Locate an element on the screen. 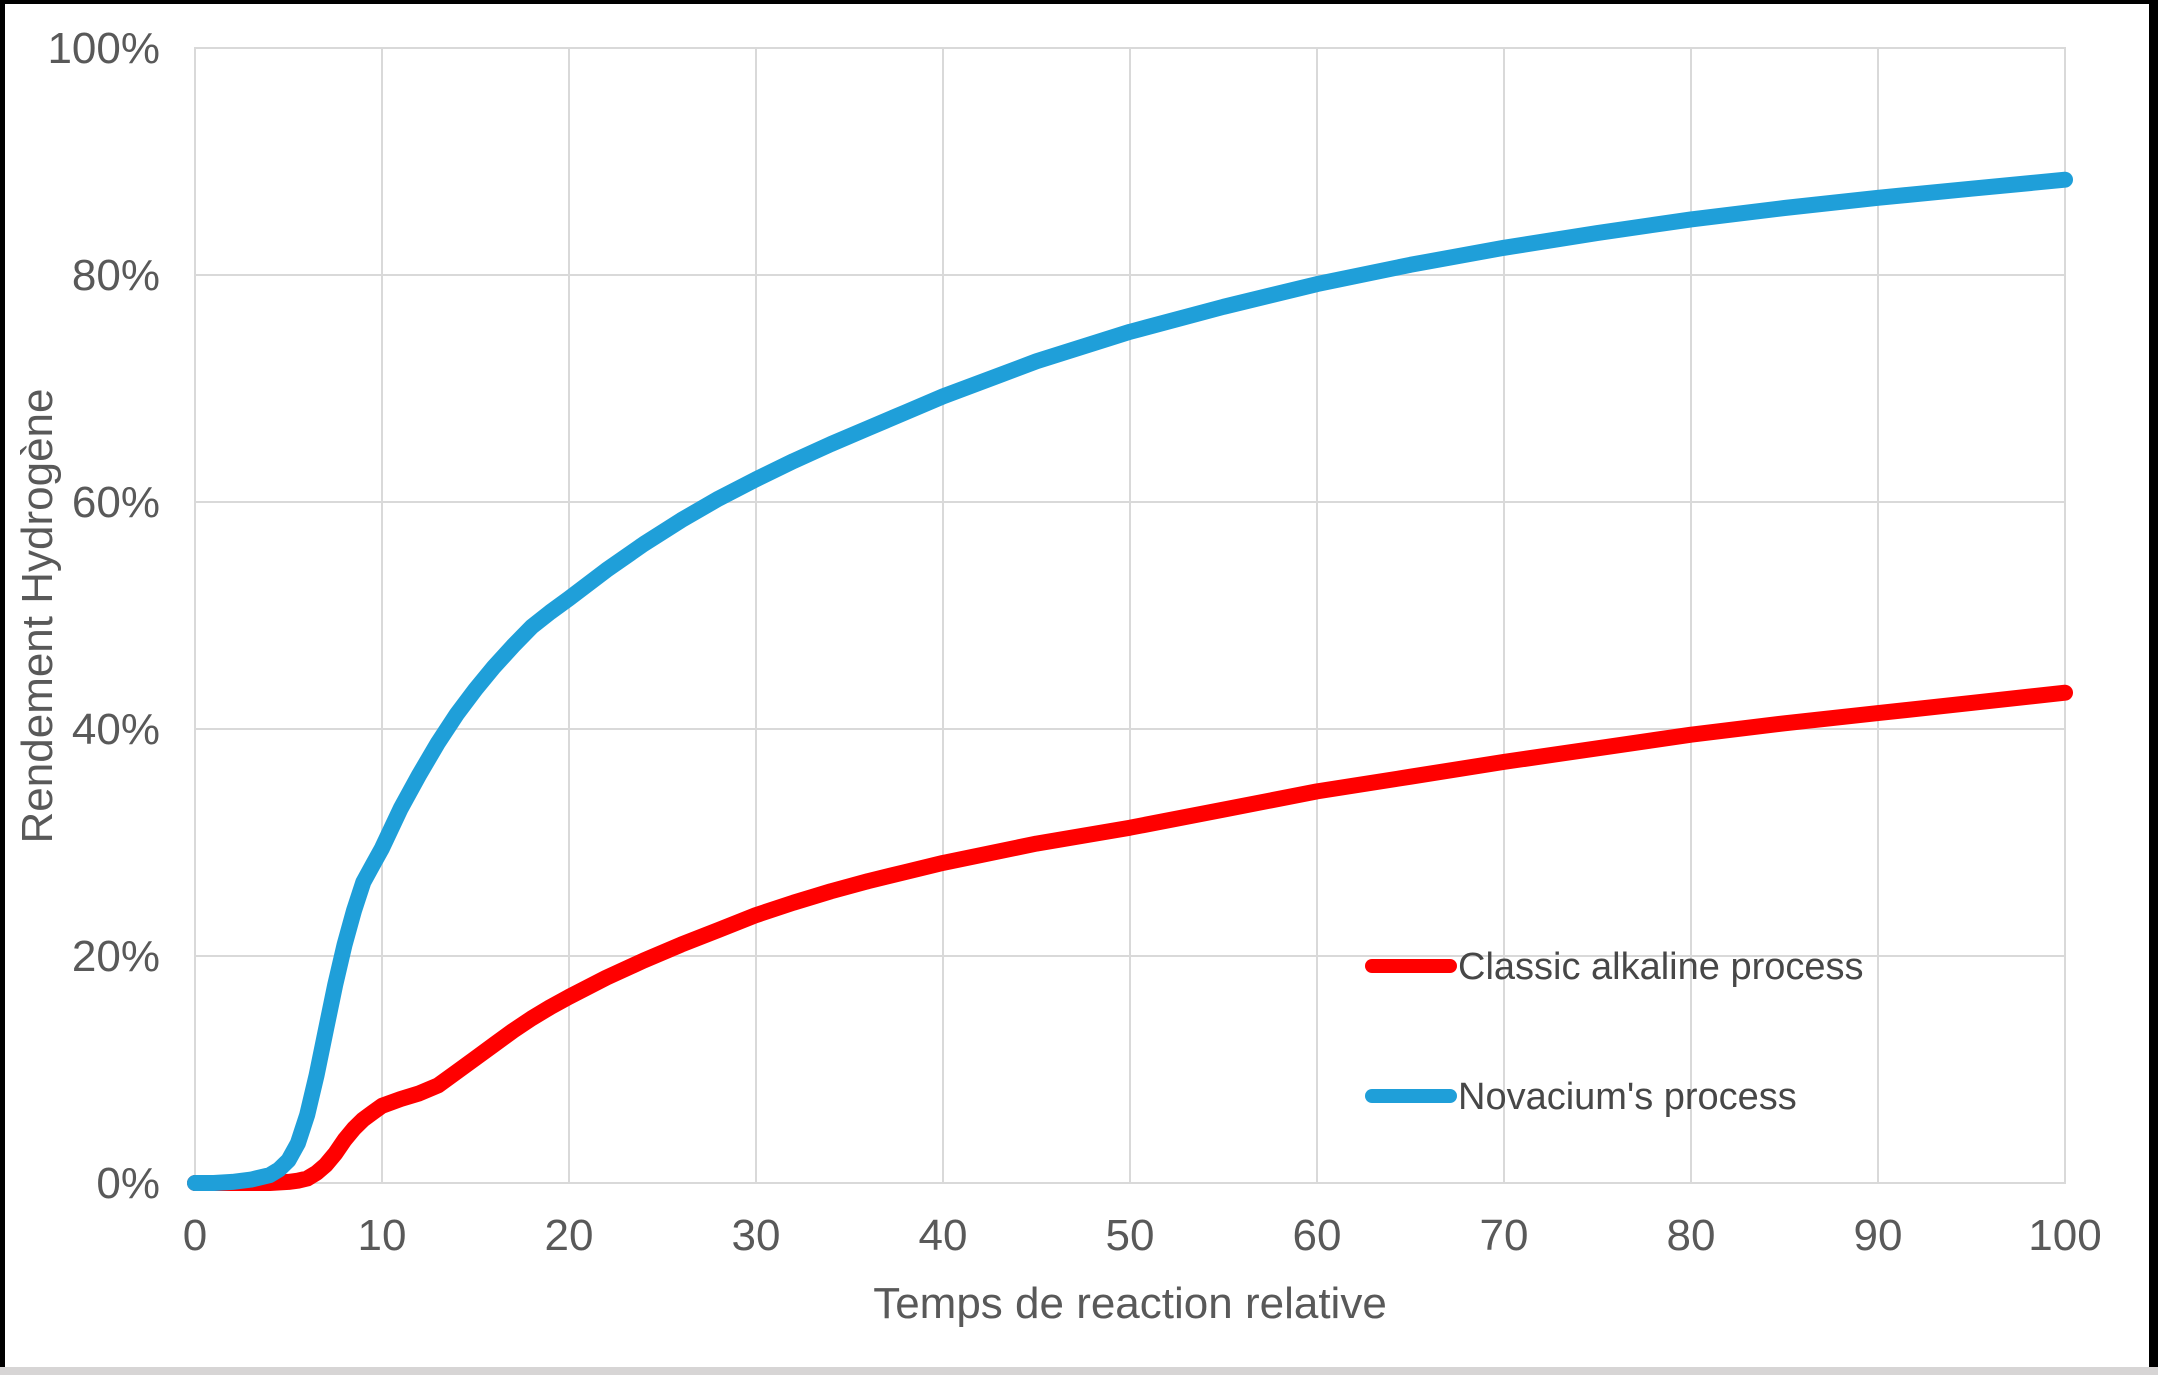 This screenshot has width=2158, height=1375. bottom-window-strip is located at coordinates (1079, 1371).